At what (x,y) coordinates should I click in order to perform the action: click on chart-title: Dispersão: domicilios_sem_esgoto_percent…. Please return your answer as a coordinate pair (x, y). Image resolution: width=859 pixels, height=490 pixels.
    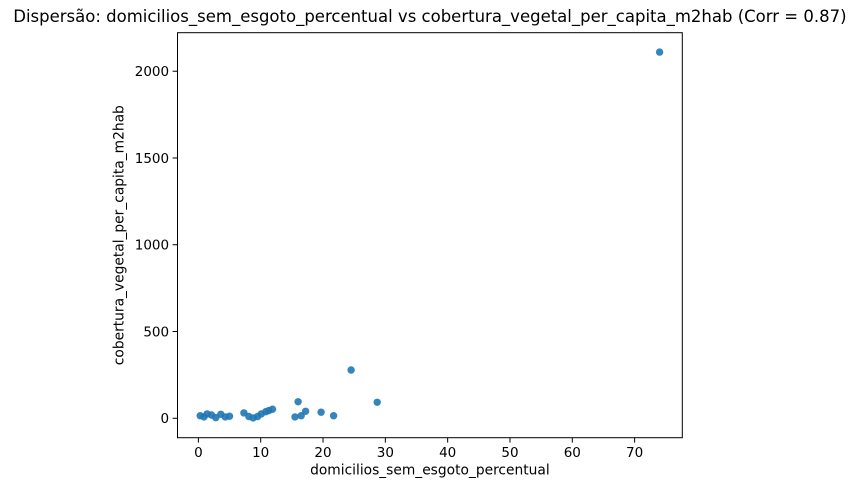
    Looking at the image, I should click on (429, 17).